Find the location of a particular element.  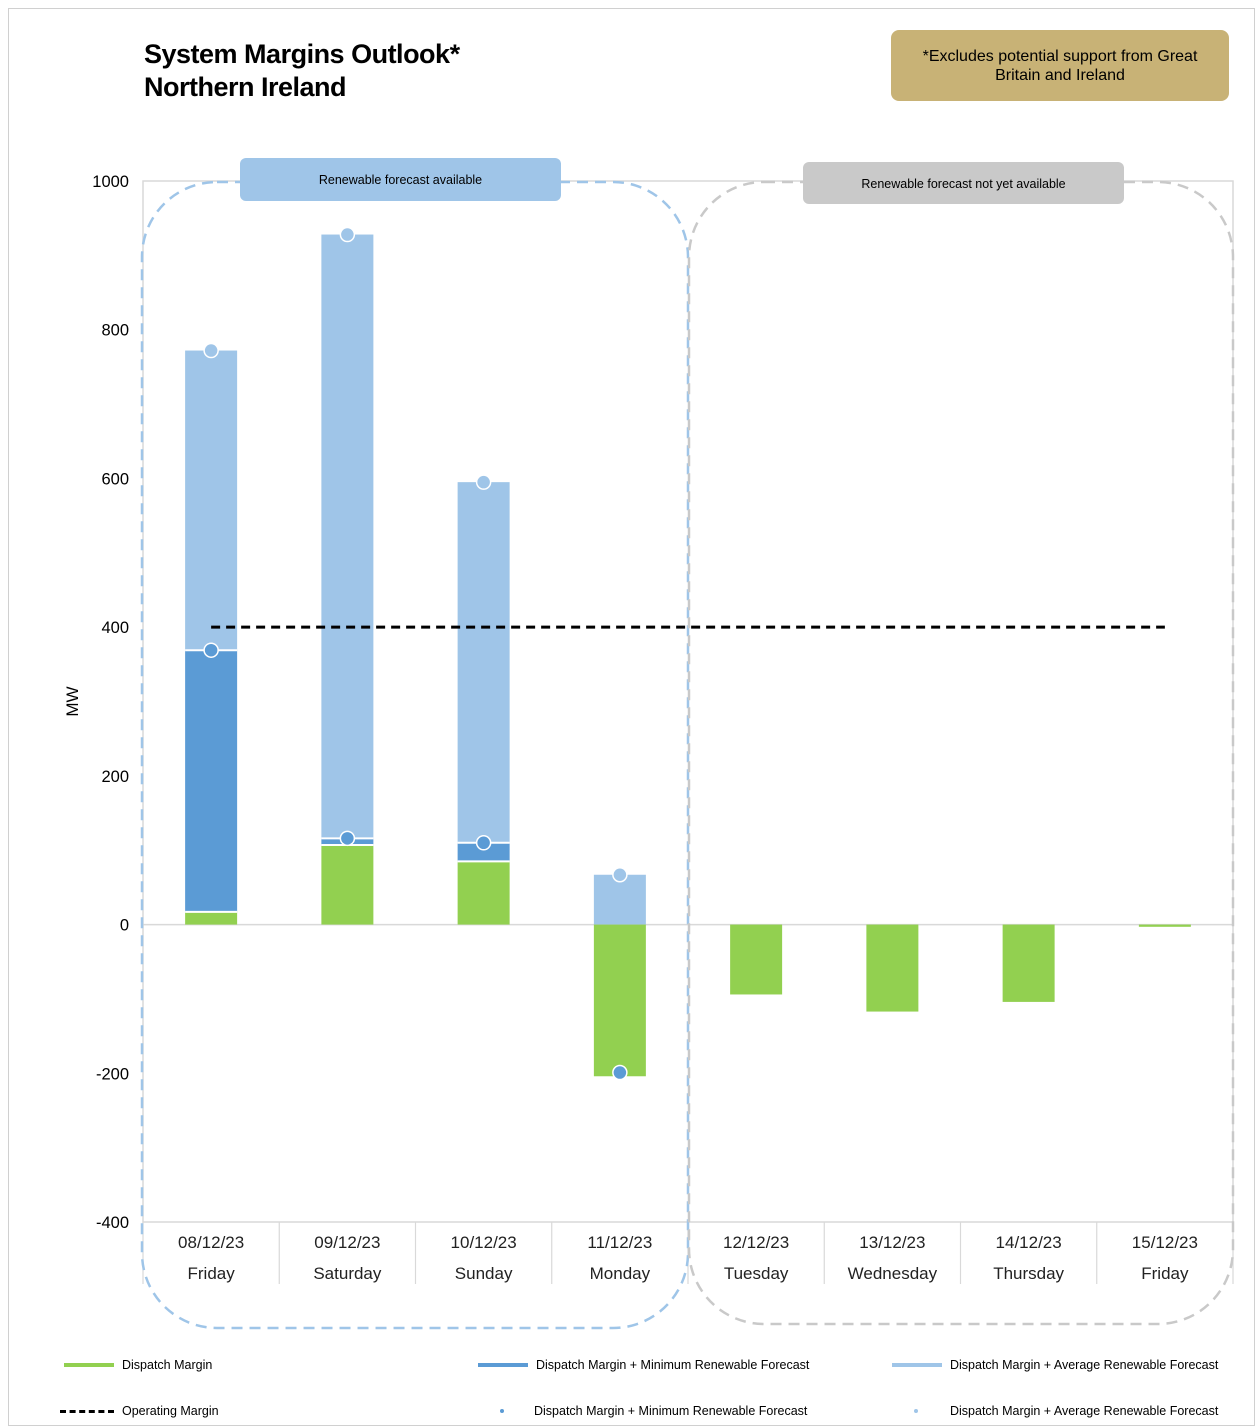

x-tick-date: 08/12/23 is located at coordinates (211, 1242).